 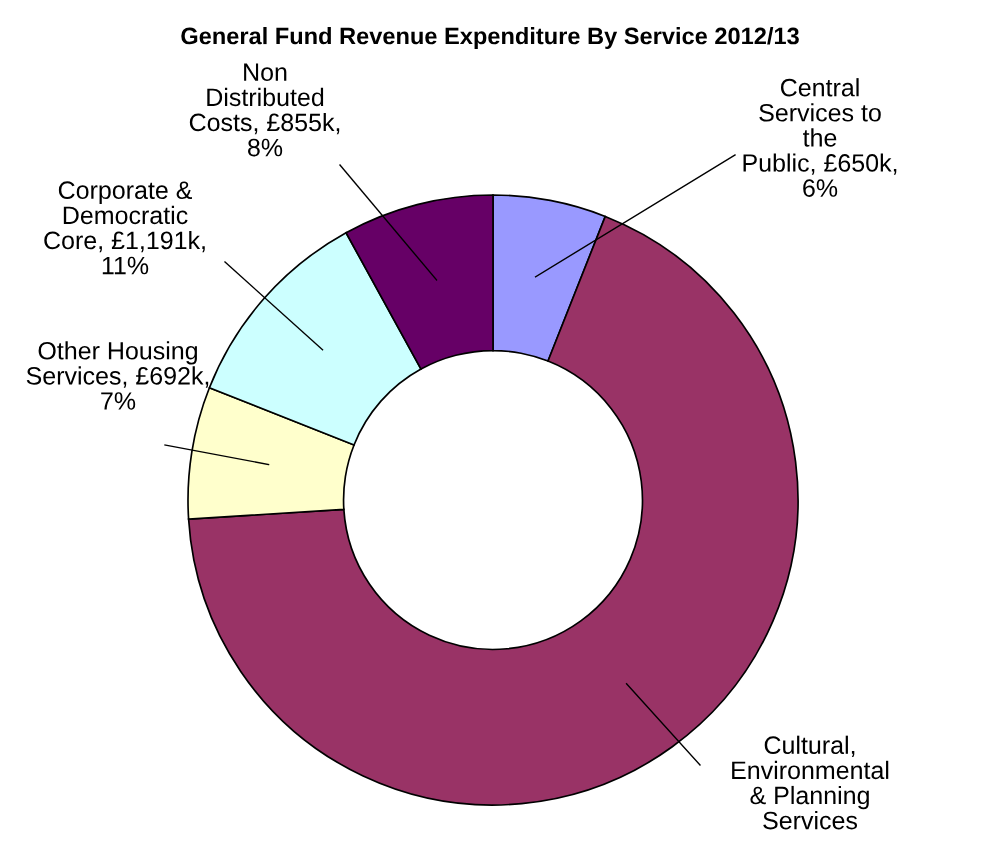 I want to click on slice-label: Corporate & Democratic Core, £1,191k, 11%, so click(x=124, y=228).